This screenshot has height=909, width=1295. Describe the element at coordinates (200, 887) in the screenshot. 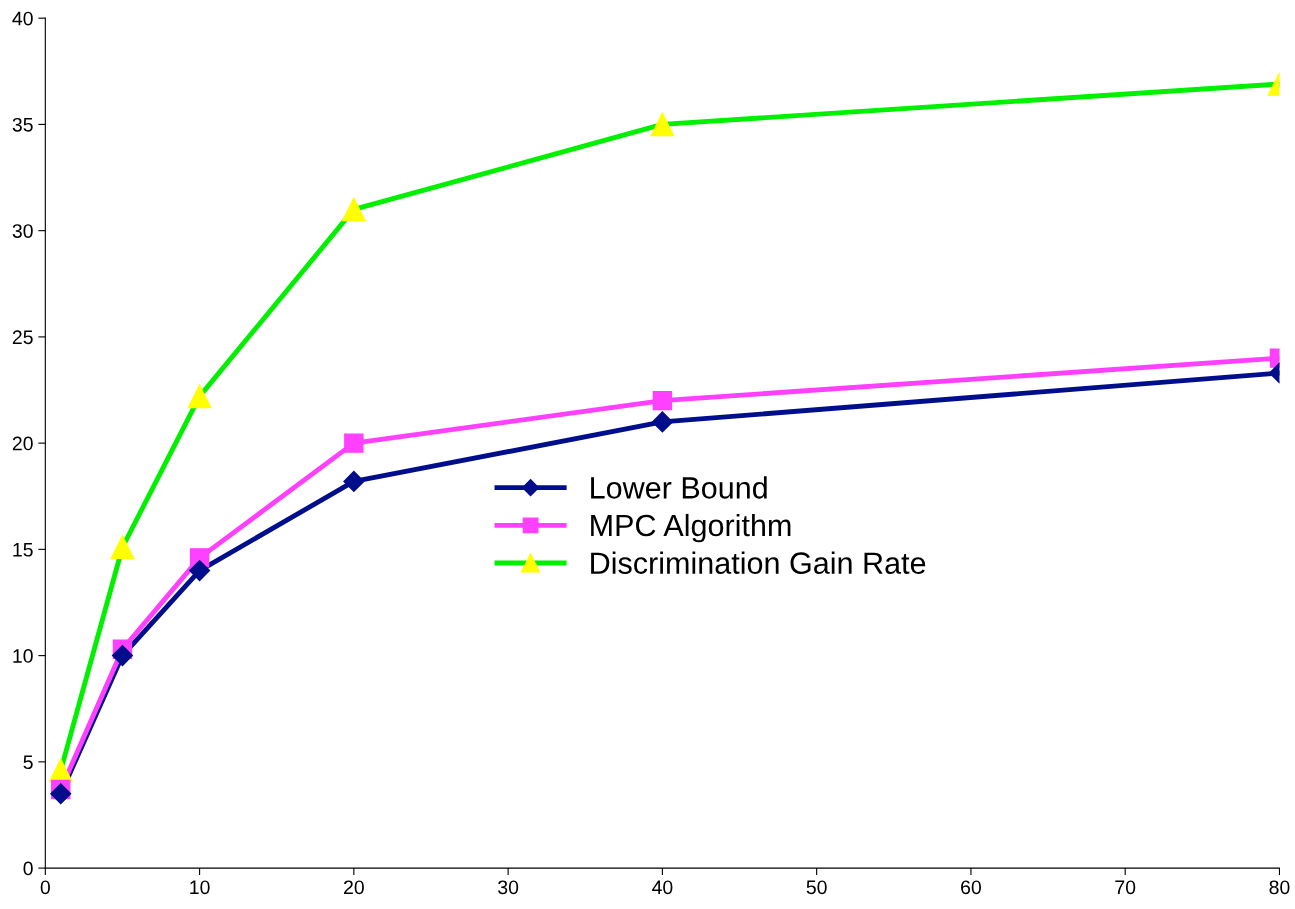

I see `x-tick-label: 10` at that location.